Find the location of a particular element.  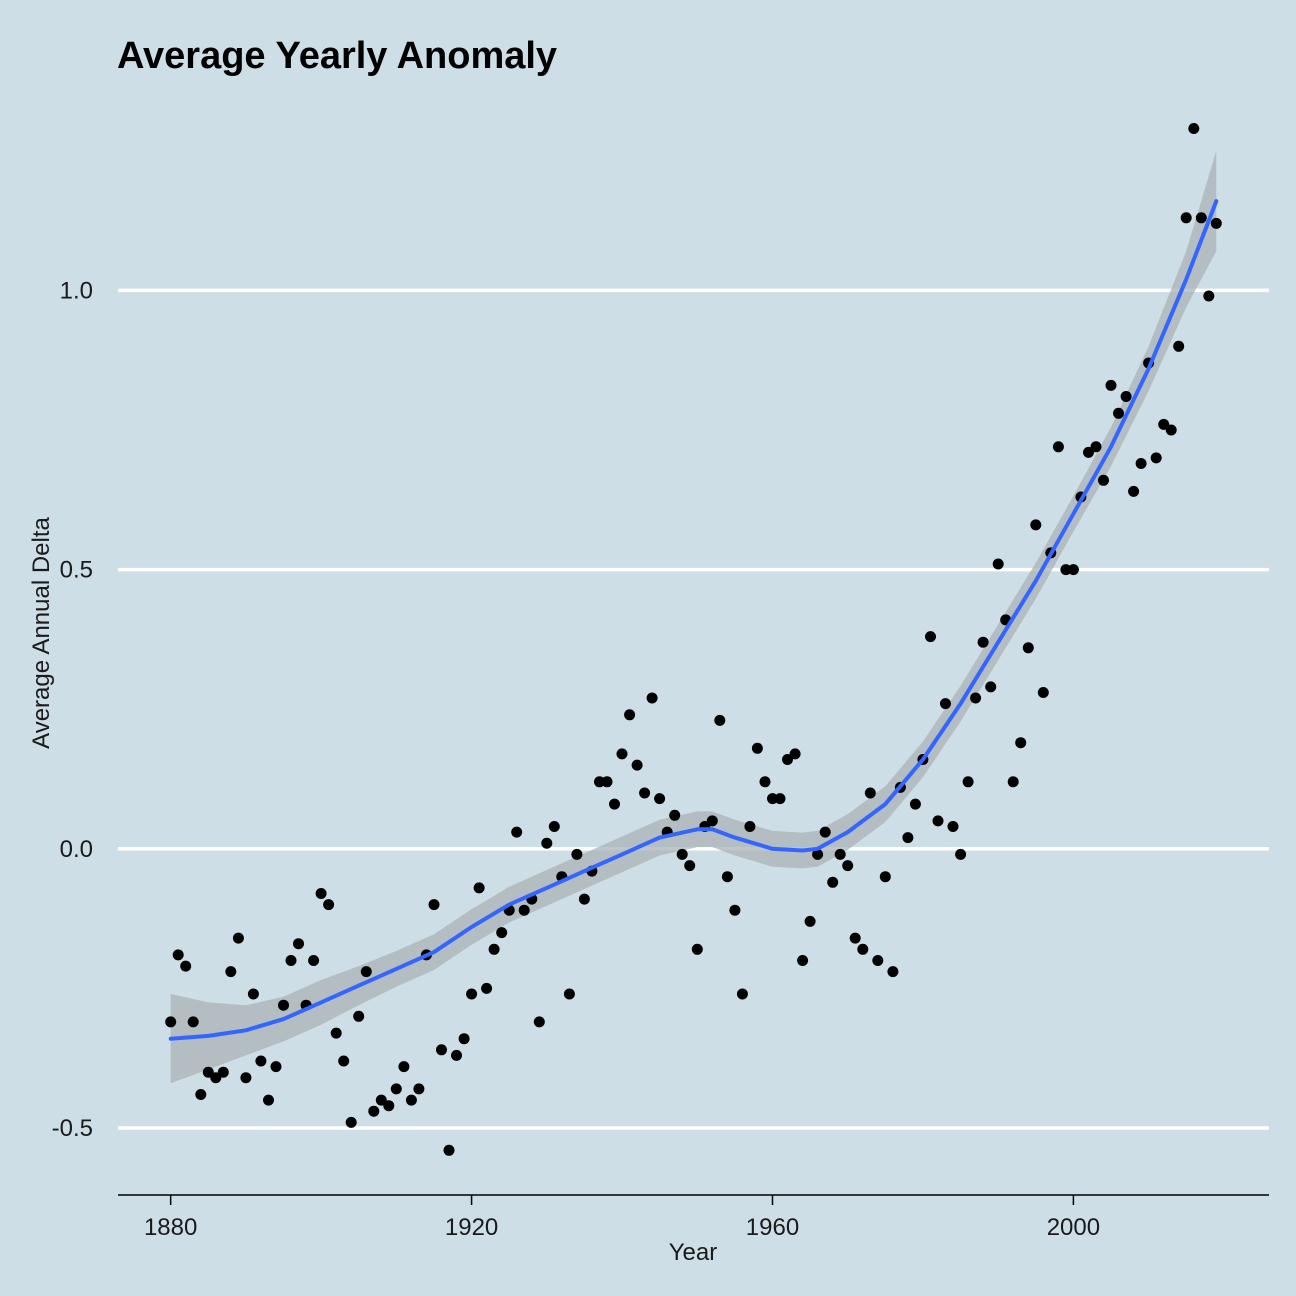

y-tick-label: 0.5 is located at coordinates (76, 570).